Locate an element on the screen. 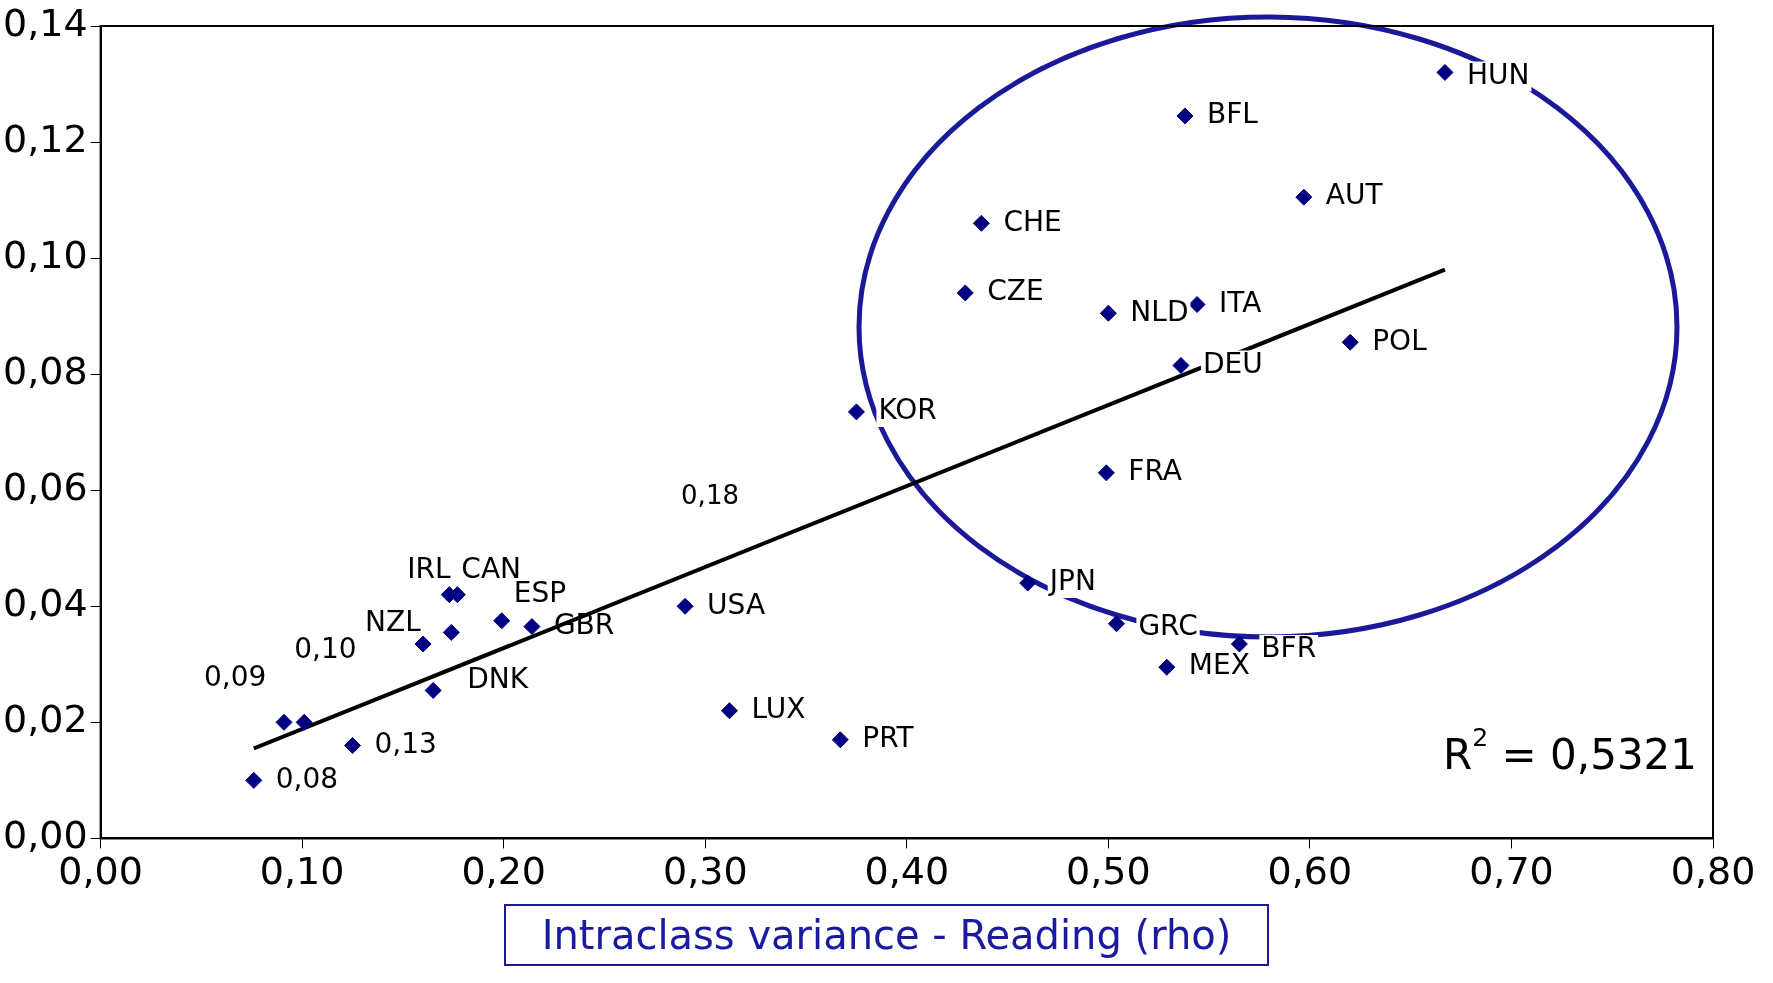 The image size is (1773, 983). annotation: JPN is located at coordinates (1071, 581).